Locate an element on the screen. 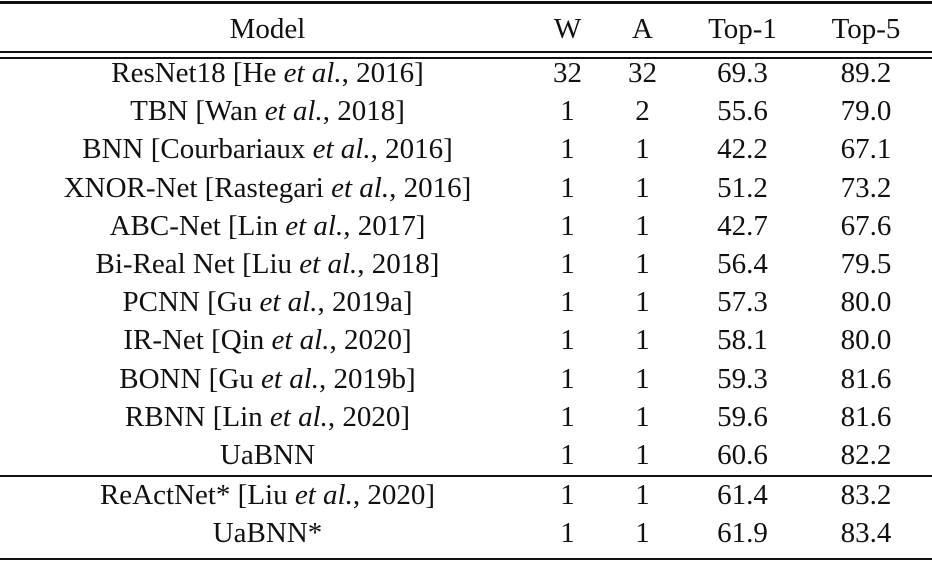 The height and width of the screenshot is (564, 932). value-cell: 2 is located at coordinates (642, 111).